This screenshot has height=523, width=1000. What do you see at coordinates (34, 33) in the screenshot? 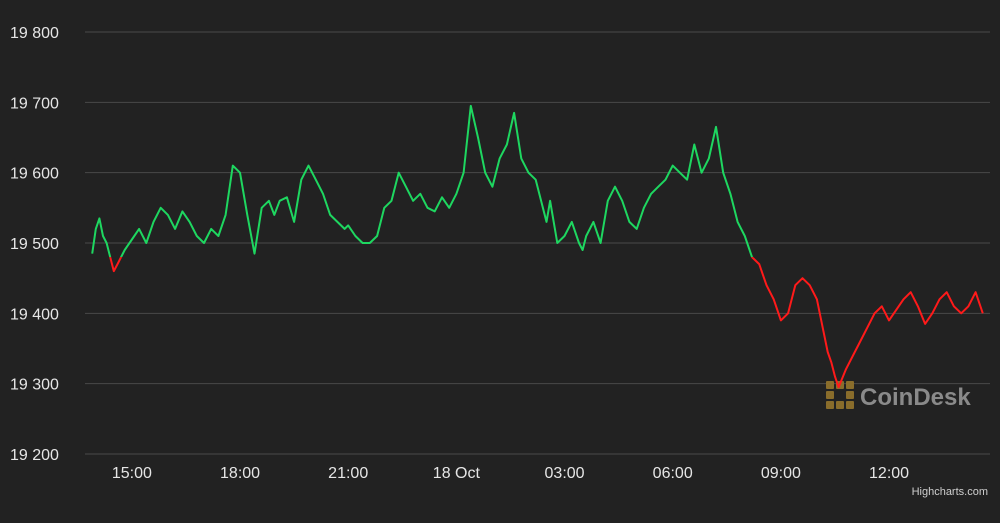
I see `y-tick-label: 19 800` at bounding box center [34, 33].